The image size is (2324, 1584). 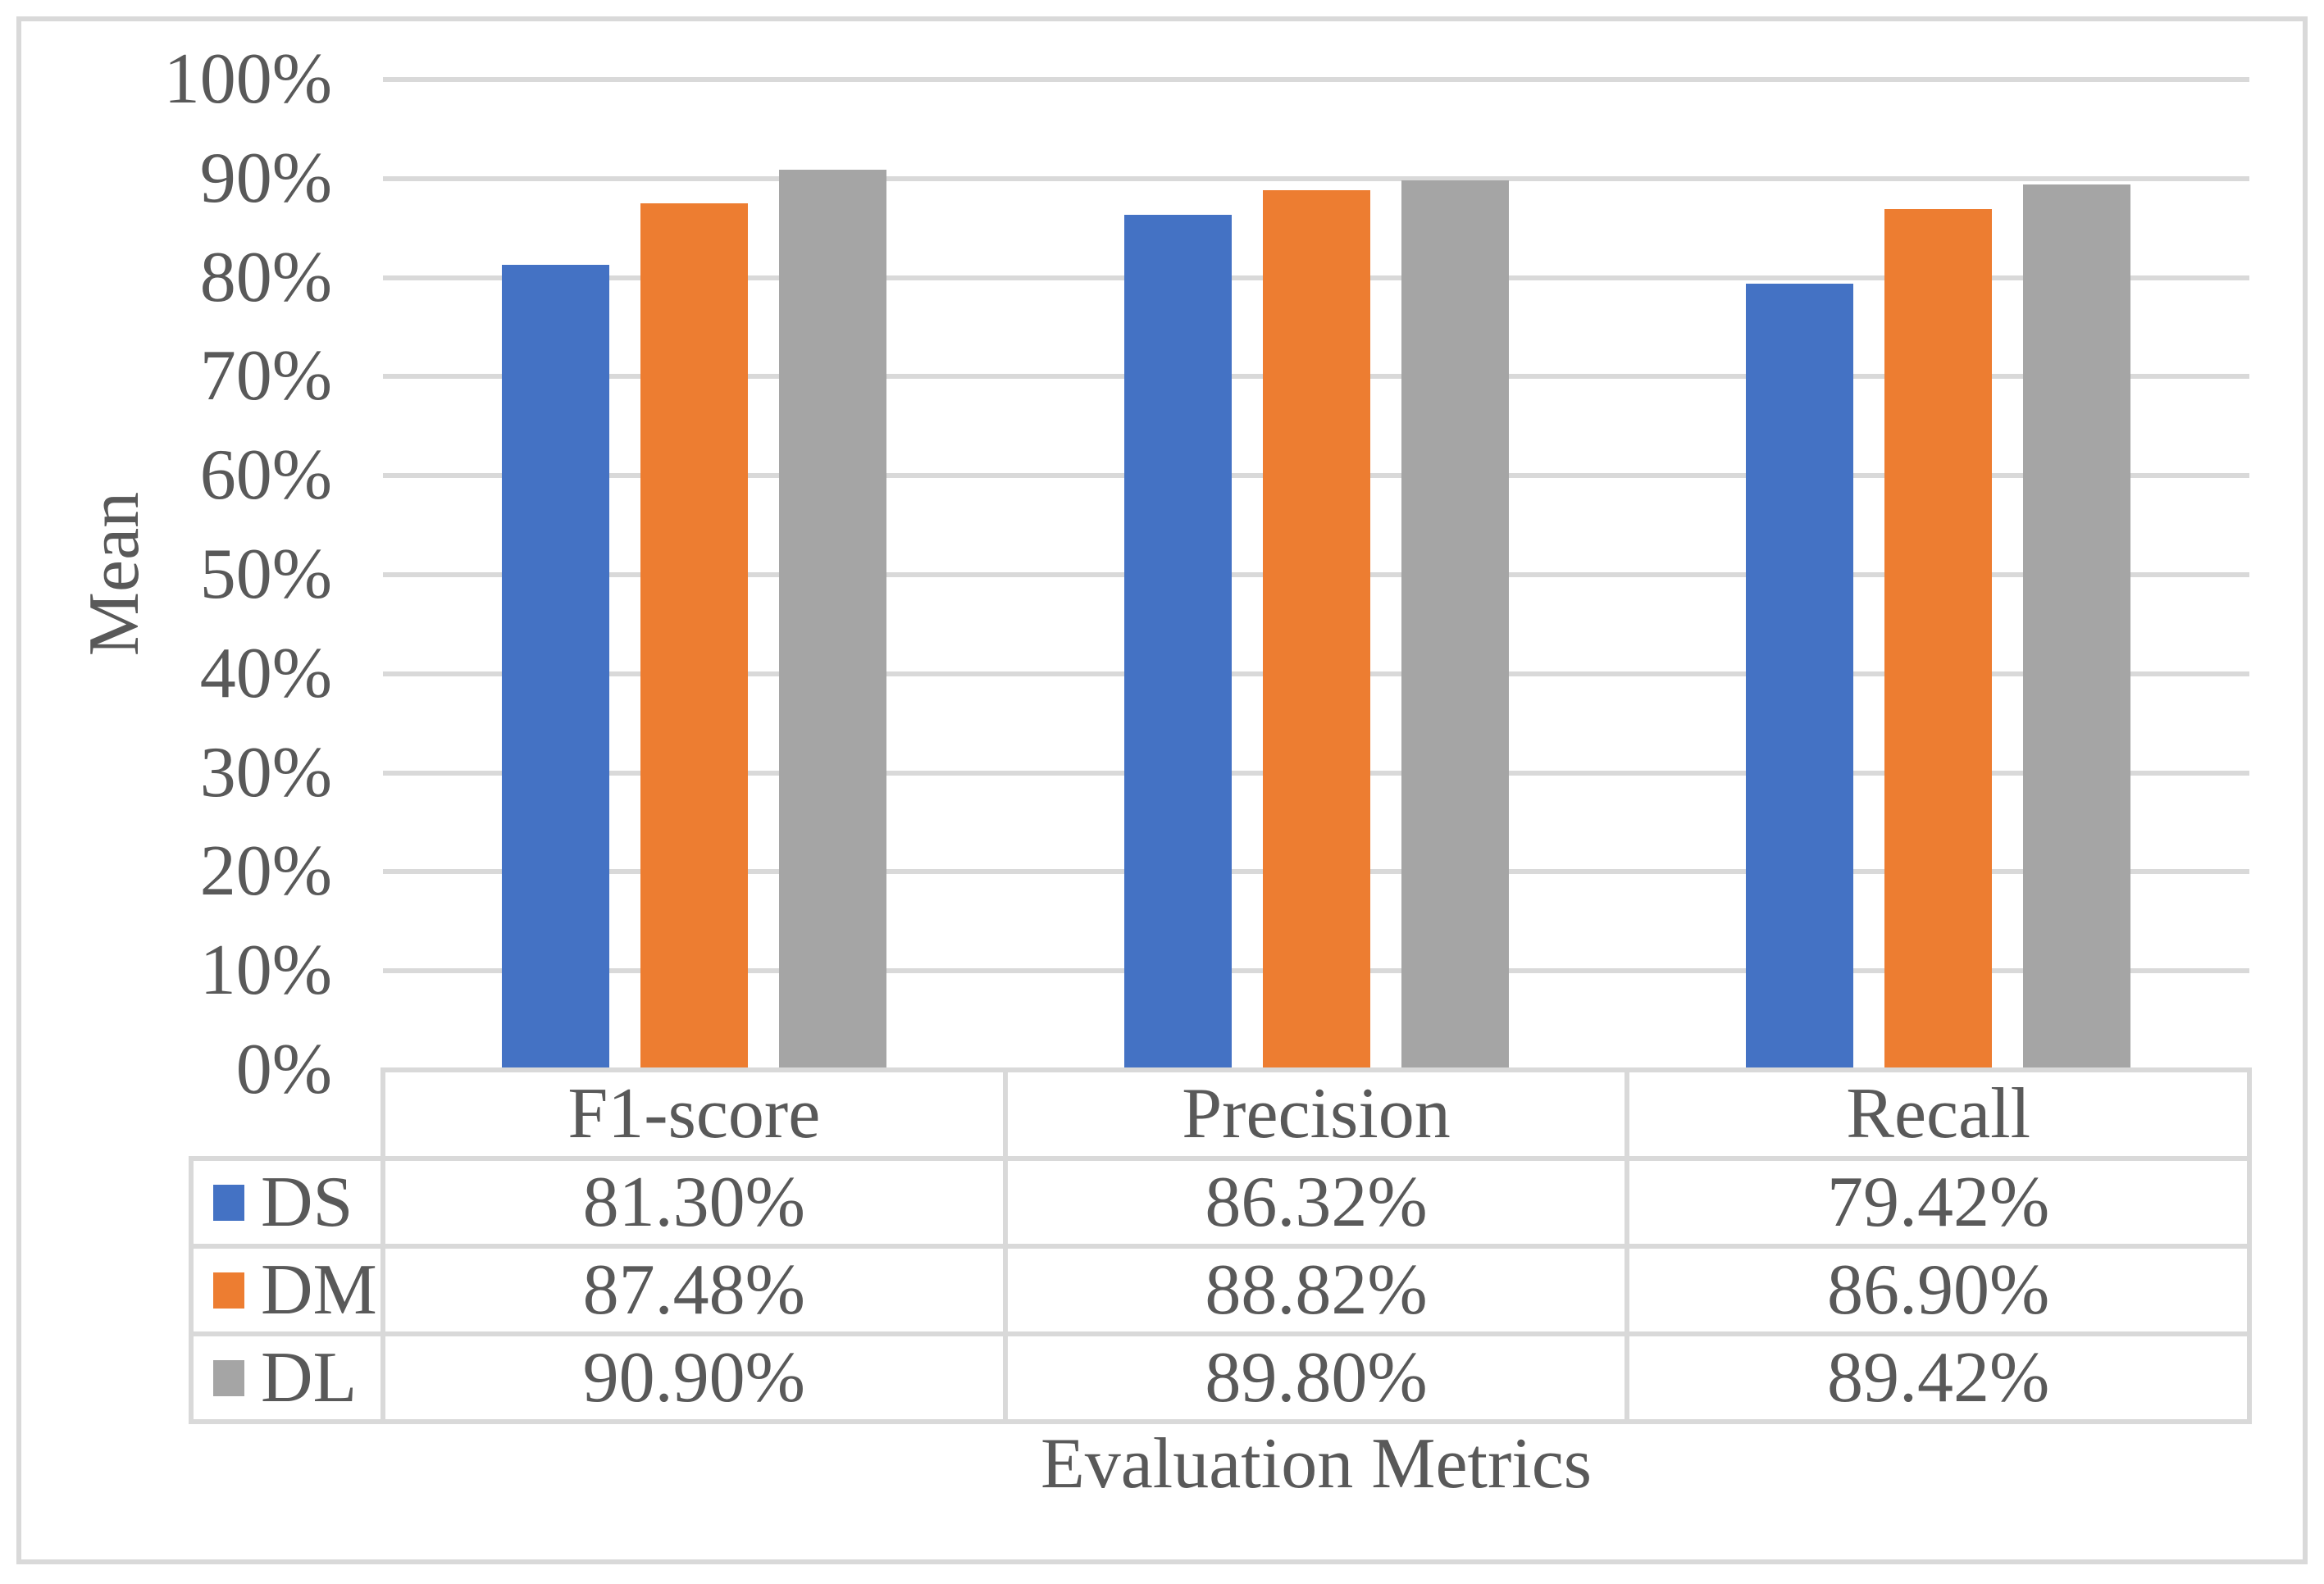 What do you see at coordinates (1316, 178) in the screenshot?
I see `gridline-90%` at bounding box center [1316, 178].